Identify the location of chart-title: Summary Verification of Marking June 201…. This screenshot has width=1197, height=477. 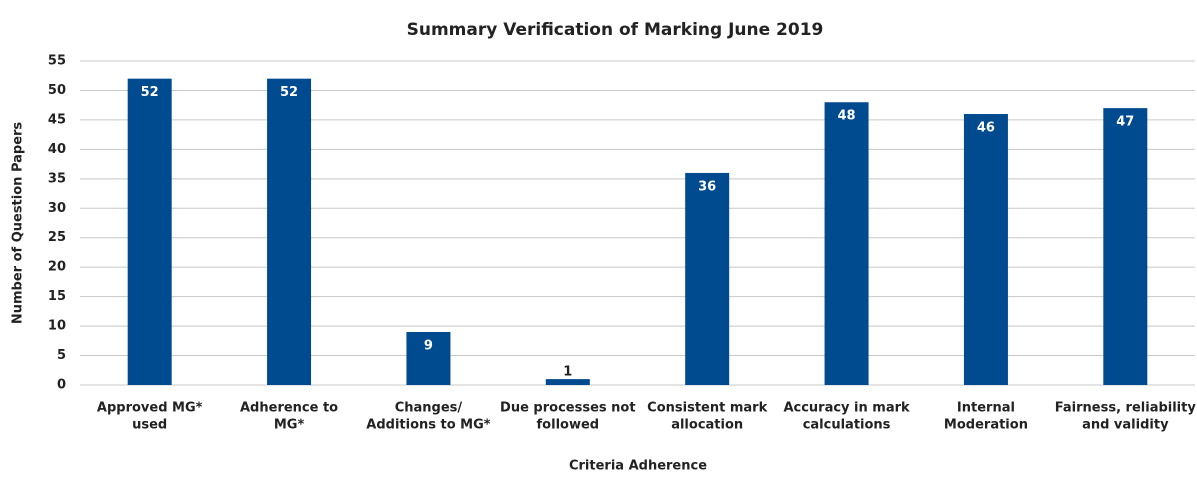
(615, 30).